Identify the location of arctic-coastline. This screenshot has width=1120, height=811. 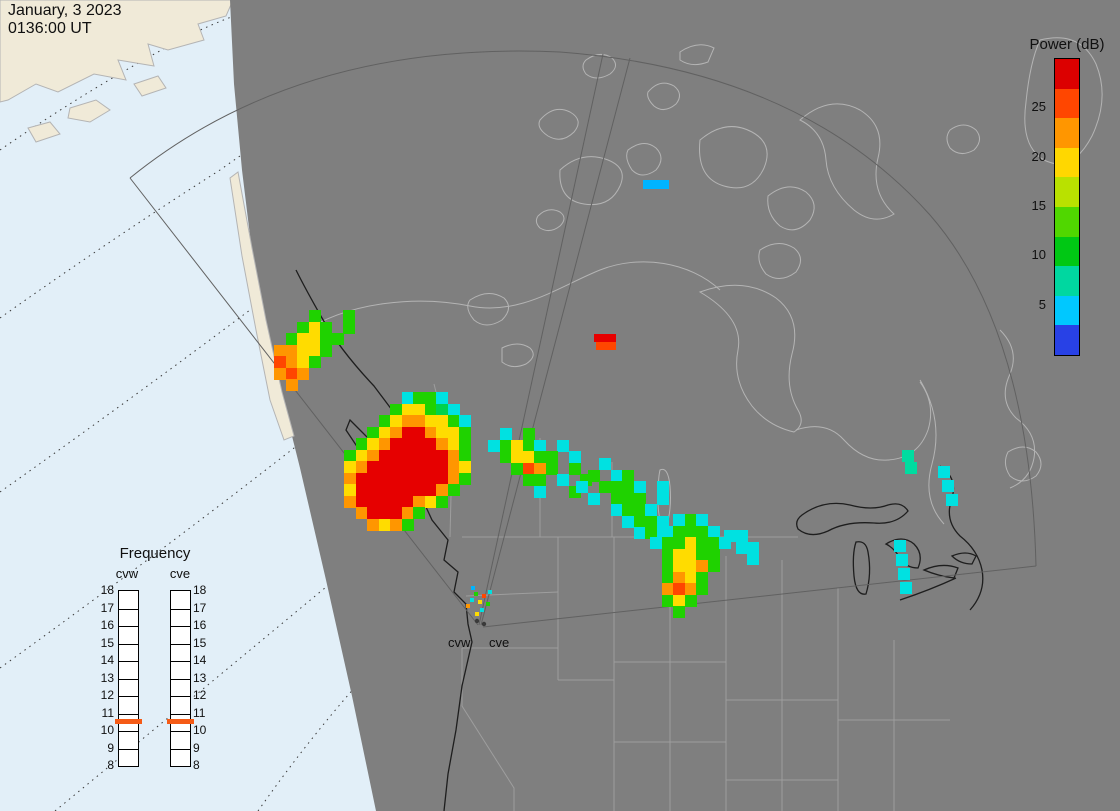
(510, 298).